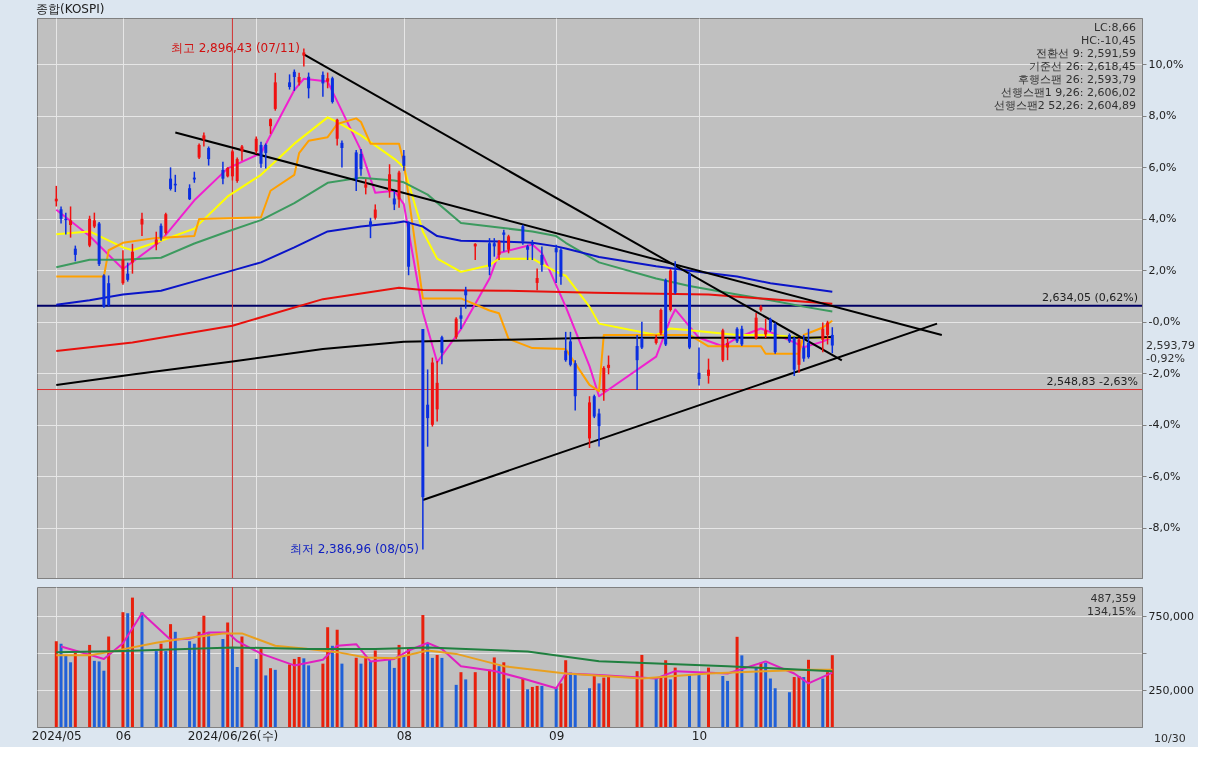 The width and height of the screenshot is (1205, 771). I want to click on annotation: 후행스팬 26: 2,593,79, so click(1077, 79).